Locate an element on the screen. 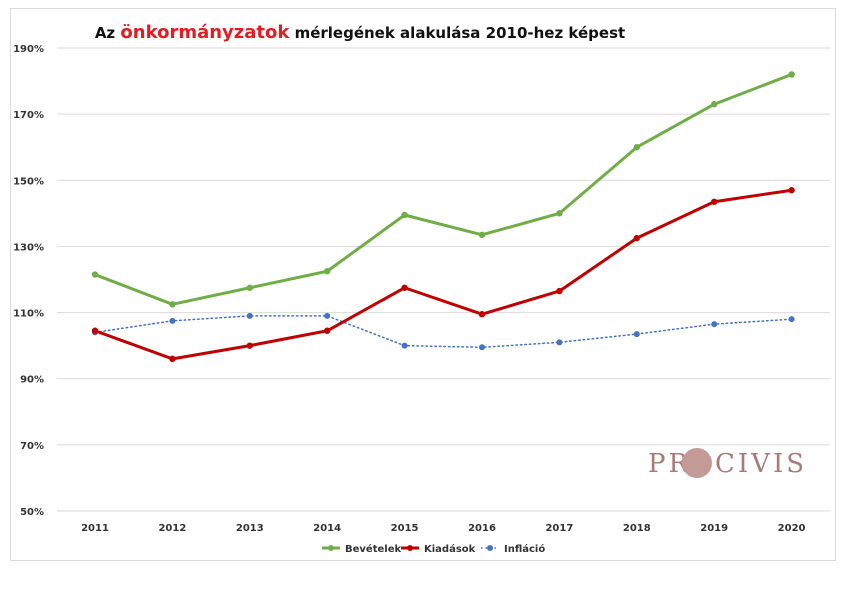 This screenshot has width=845, height=595. x-tick-label: 2015 is located at coordinates (405, 528).